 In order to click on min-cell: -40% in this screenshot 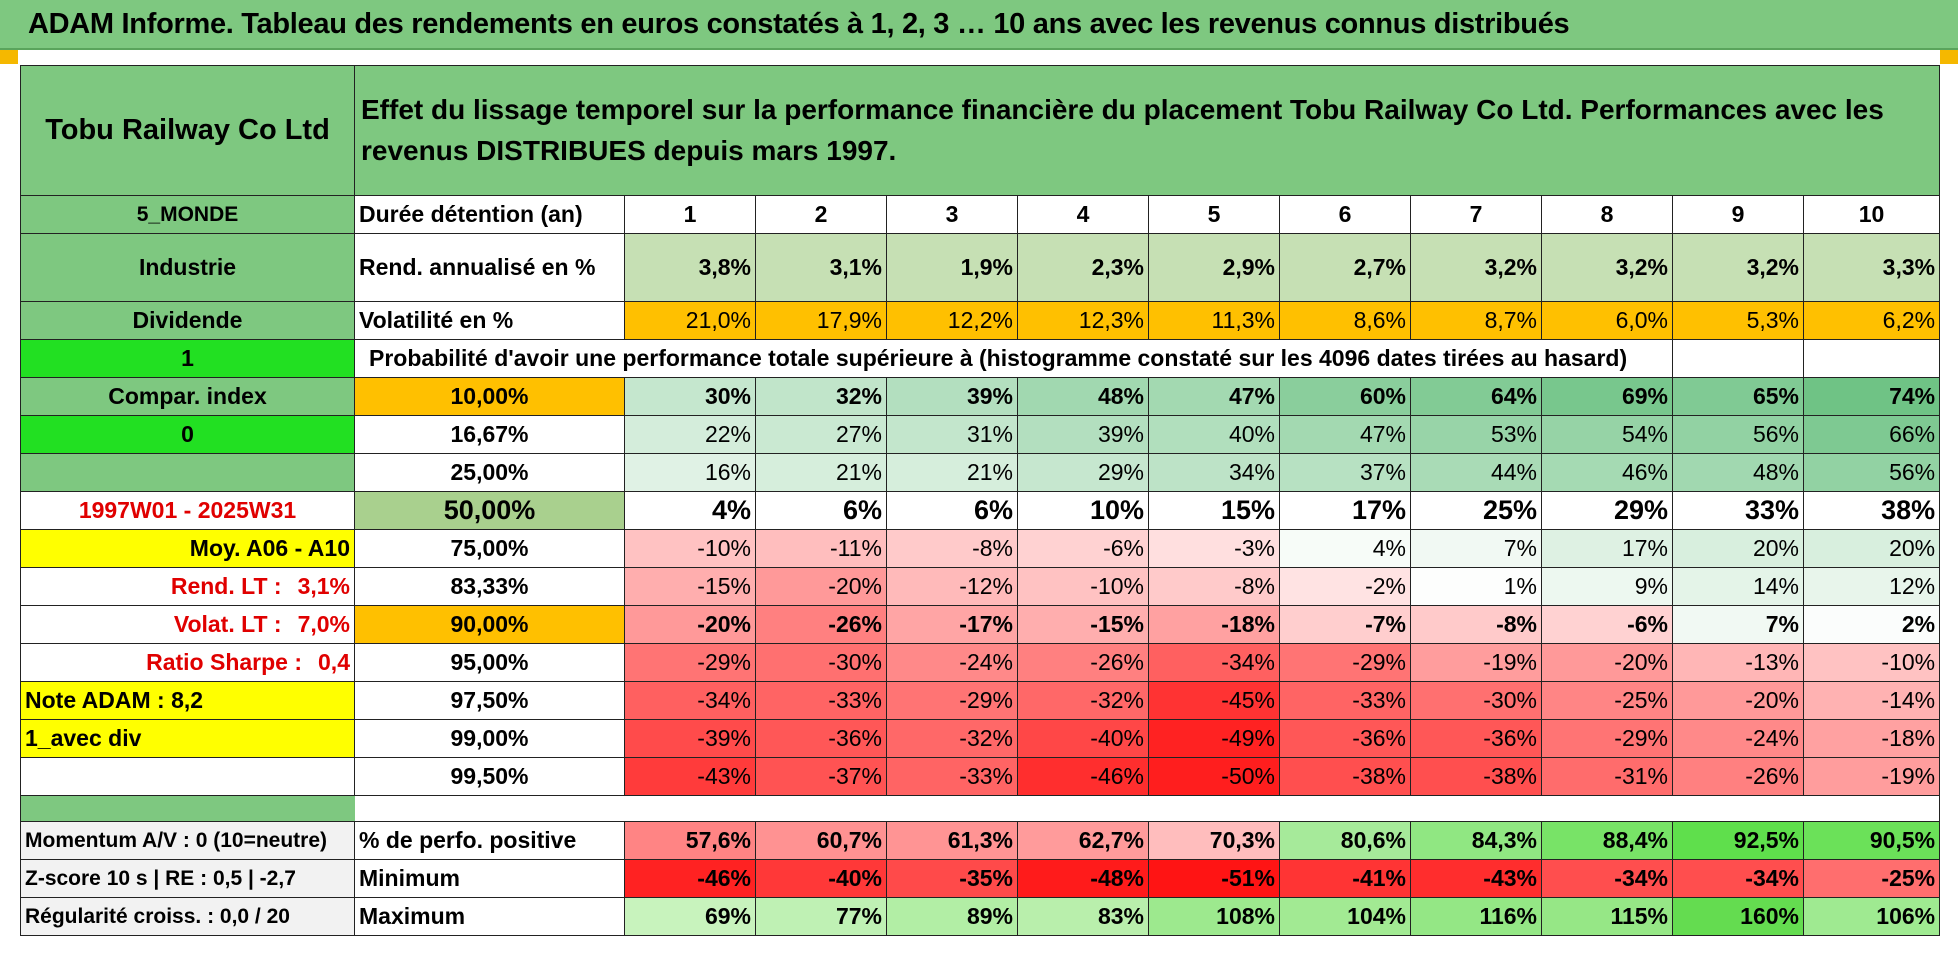, I will do `click(821, 878)`.